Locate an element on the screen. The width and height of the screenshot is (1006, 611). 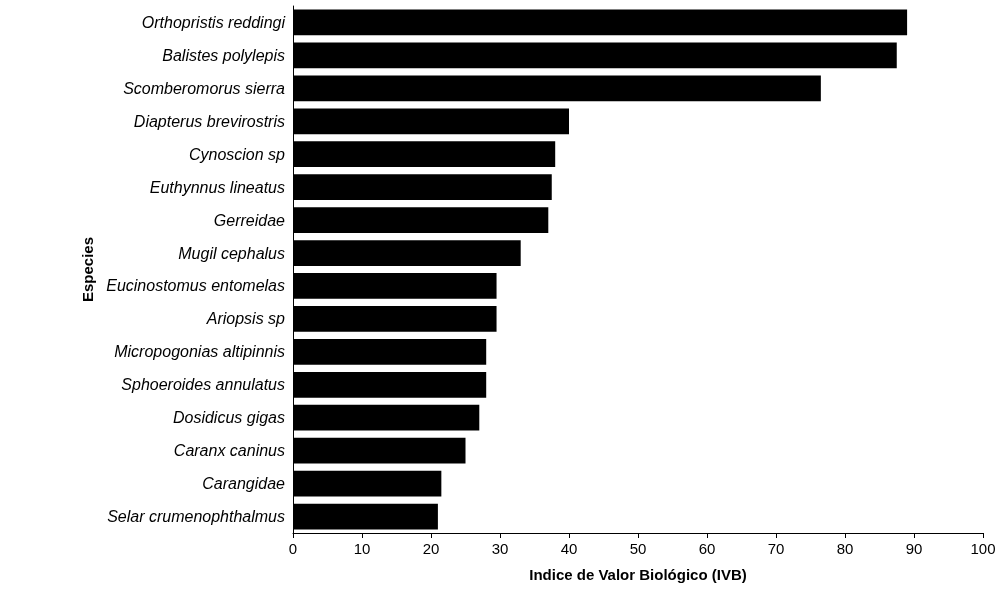
y-tick-label: Ariopsis sp is located at coordinates (245, 319).